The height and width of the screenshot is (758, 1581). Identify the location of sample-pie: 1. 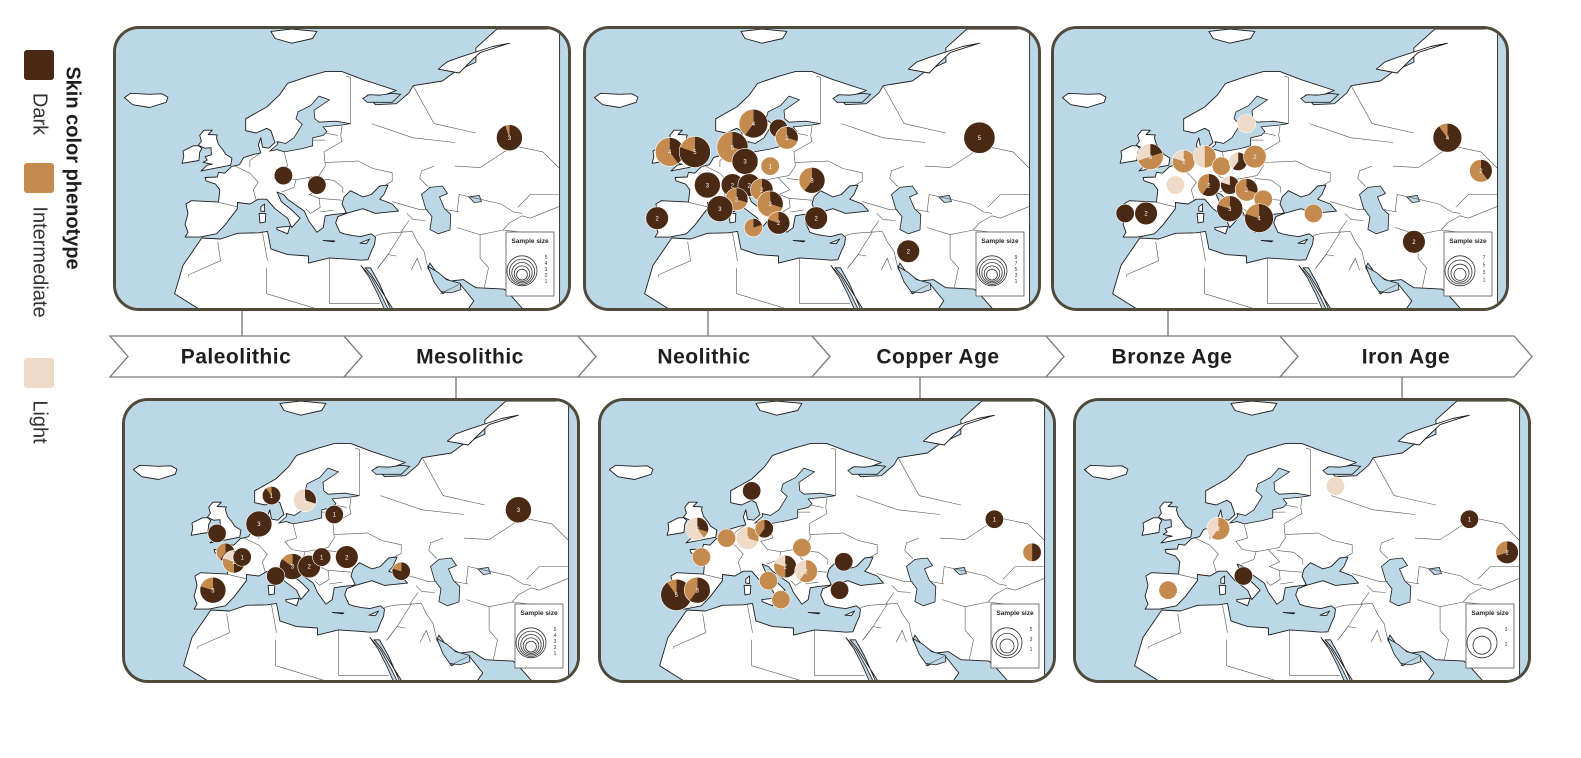
(334, 514).